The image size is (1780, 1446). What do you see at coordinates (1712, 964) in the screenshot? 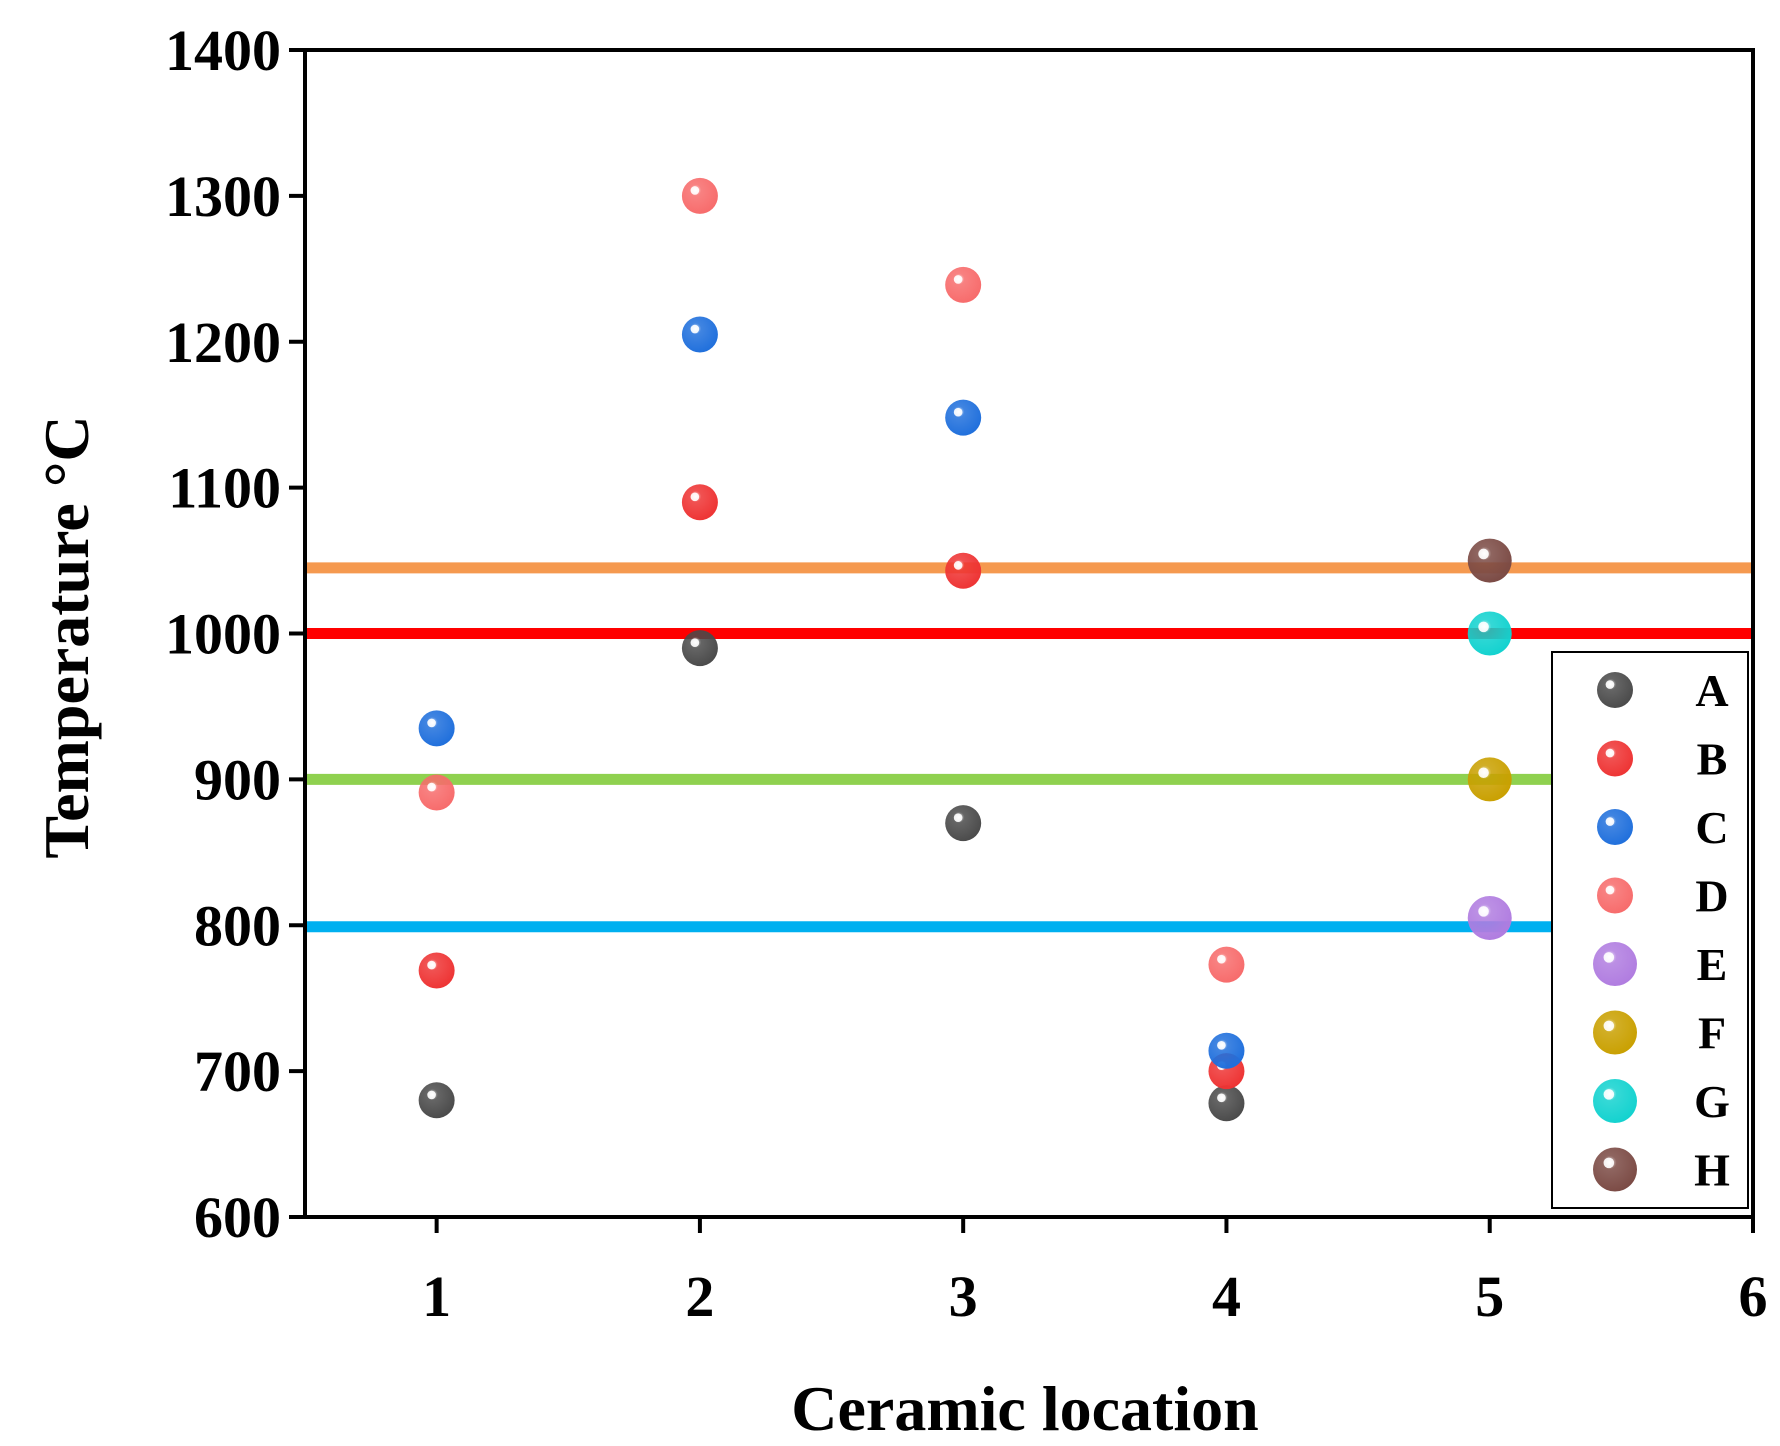
I see `legend-label: E` at bounding box center [1712, 964].